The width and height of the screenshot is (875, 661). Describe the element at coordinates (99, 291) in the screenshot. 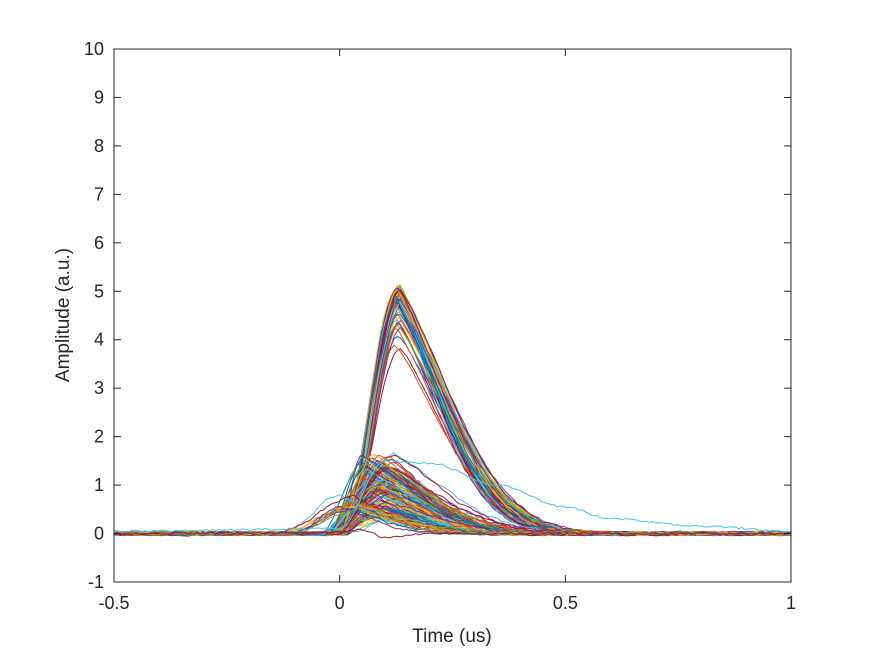

I see `y-tick-label: 5` at that location.